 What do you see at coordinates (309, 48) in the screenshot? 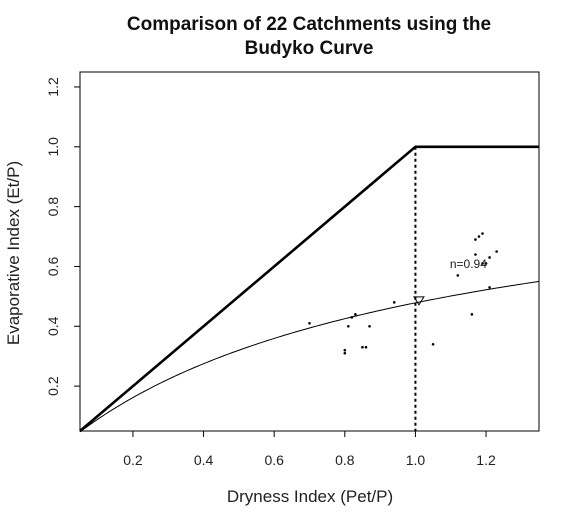
I see `chart-title-line2: Budyko Curve` at bounding box center [309, 48].